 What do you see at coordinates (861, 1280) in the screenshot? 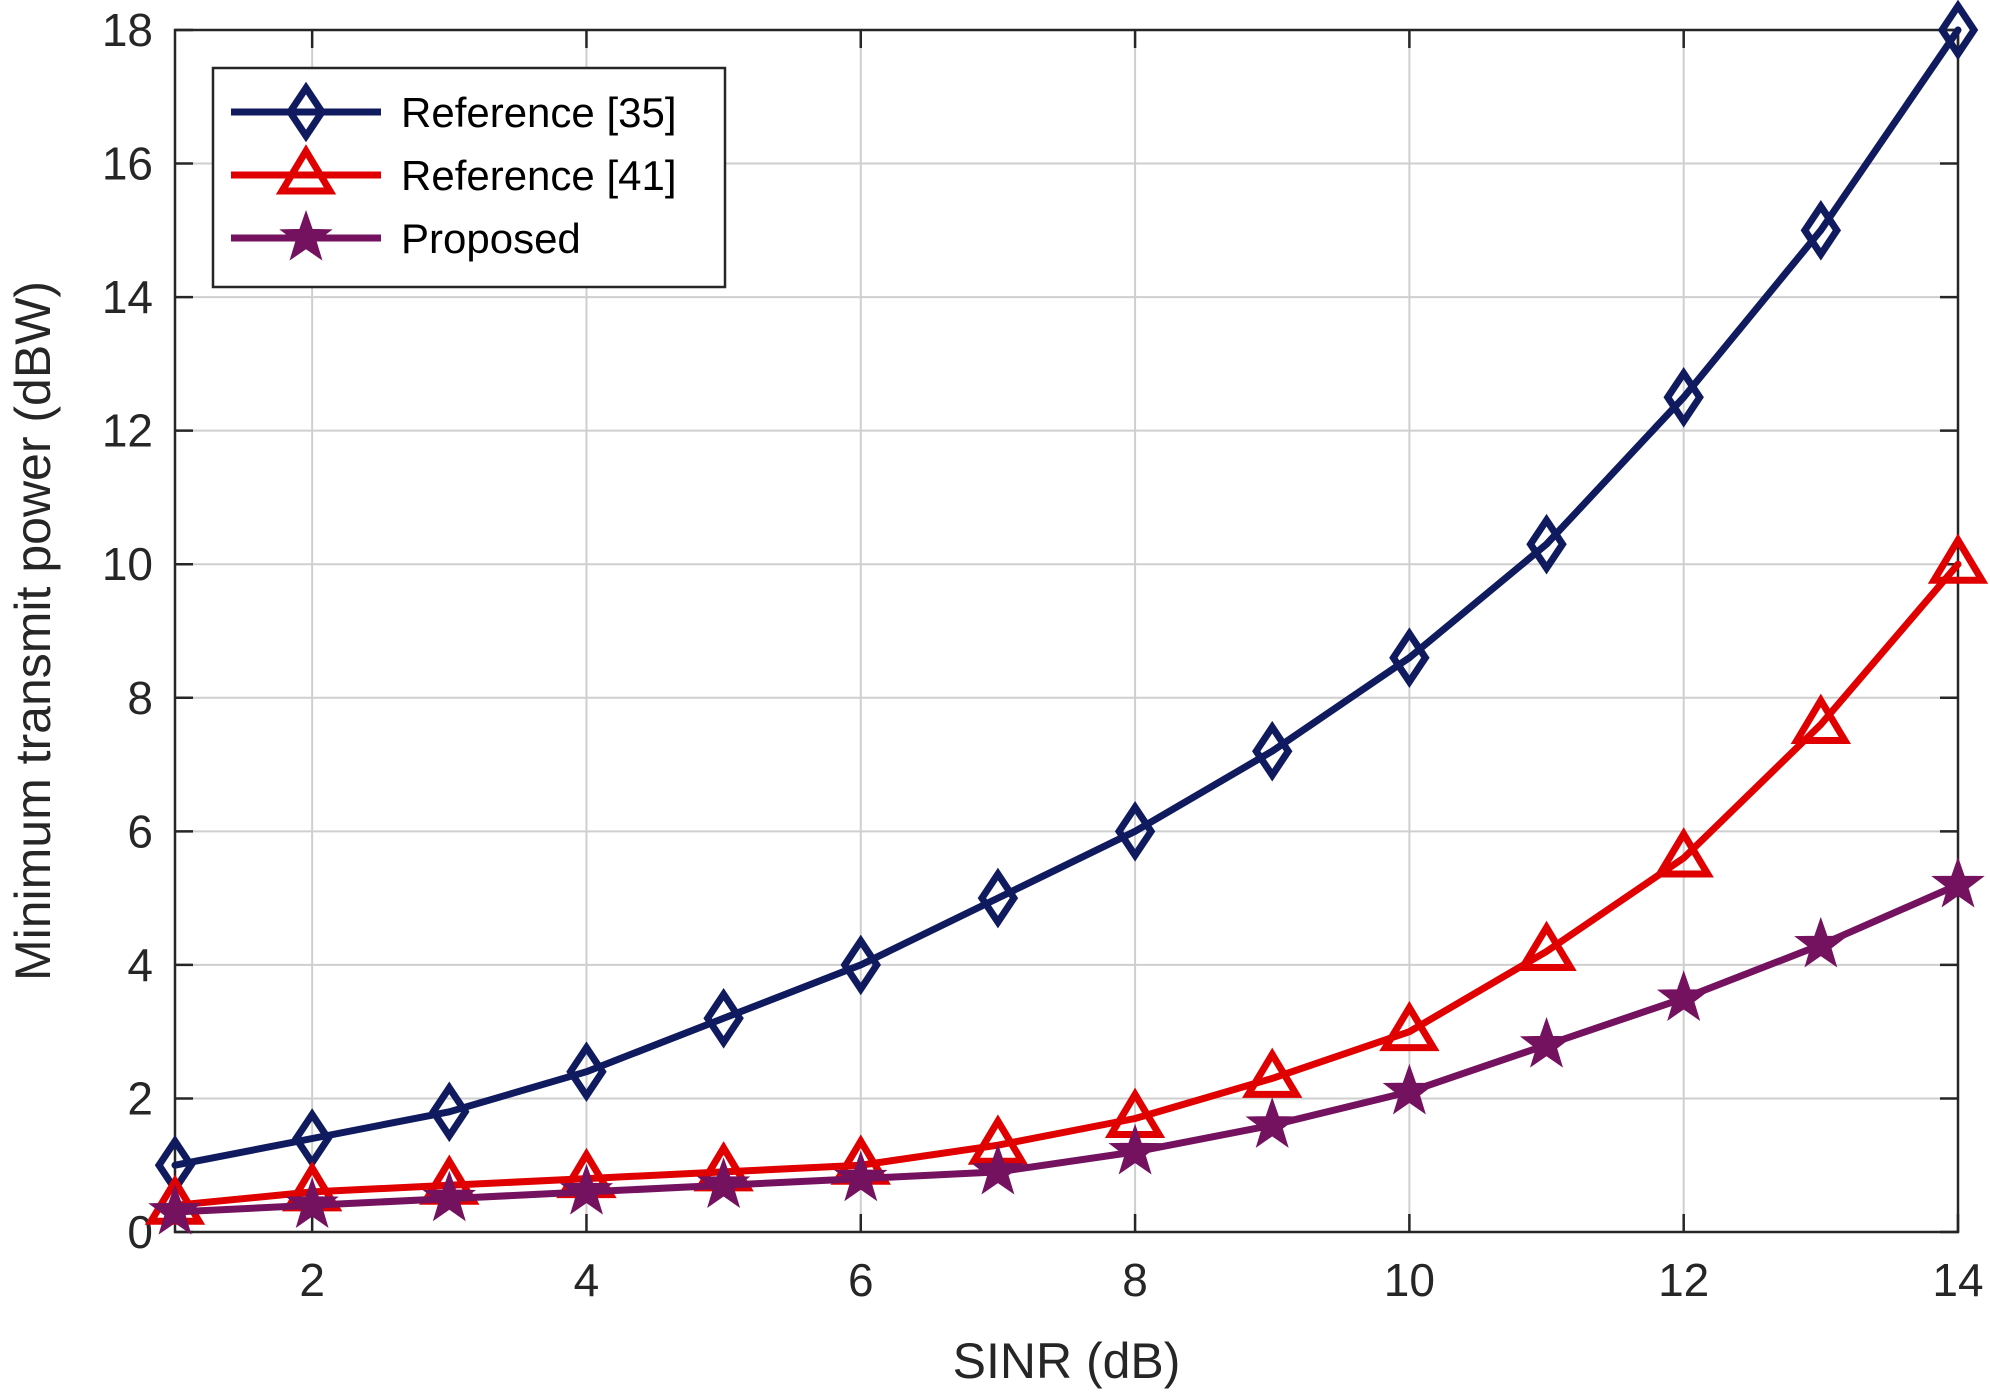
I see `x-tick-label: 6` at bounding box center [861, 1280].